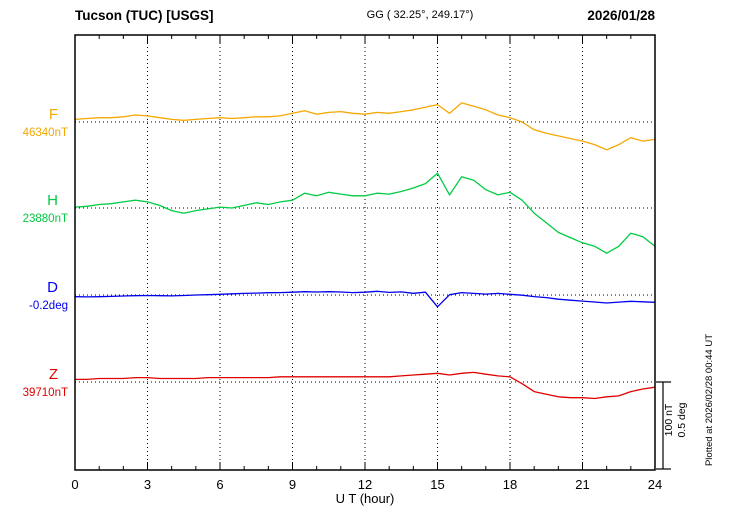 This screenshot has height=520, width=730. I want to click on x-tick-label: 12, so click(365, 484).